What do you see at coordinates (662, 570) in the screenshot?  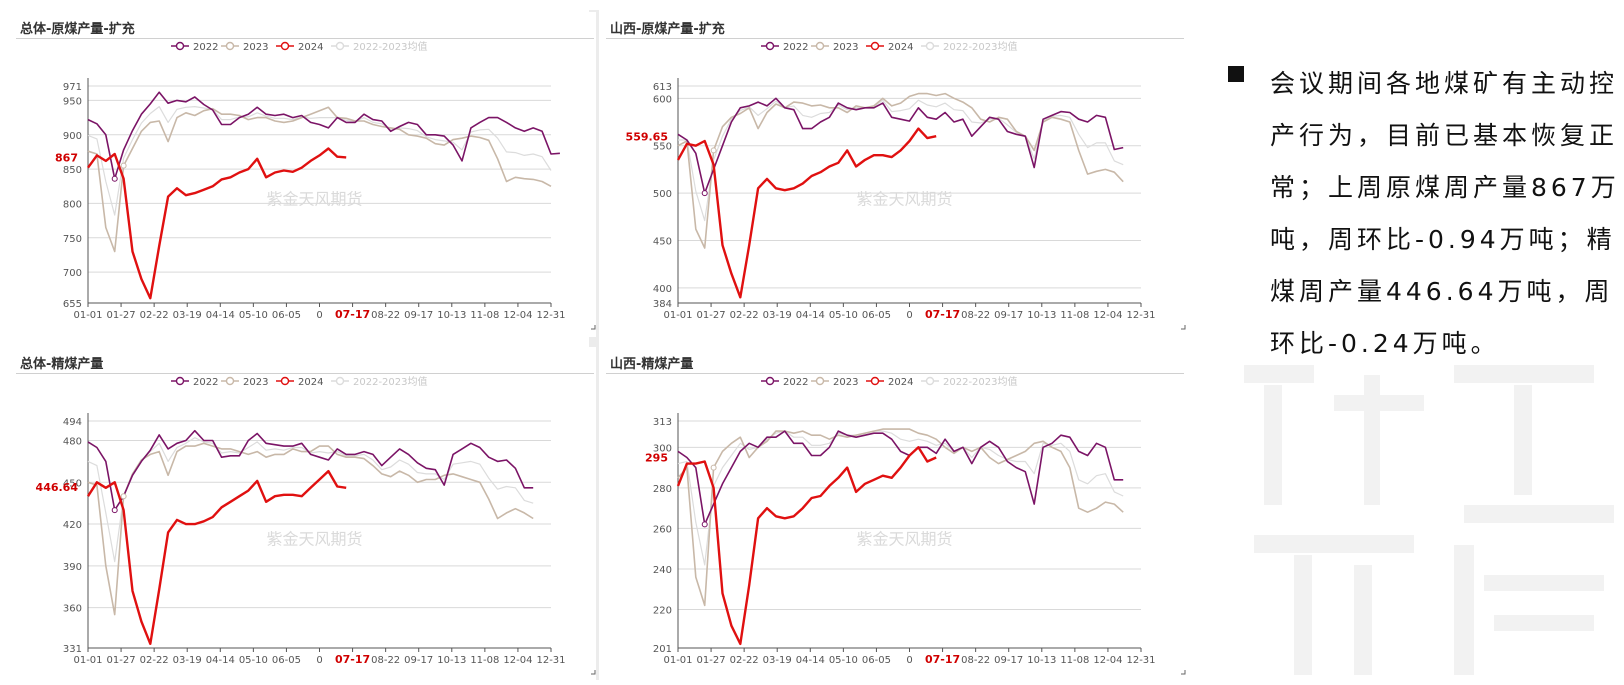 I see `y-tick-label: 240` at bounding box center [662, 570].